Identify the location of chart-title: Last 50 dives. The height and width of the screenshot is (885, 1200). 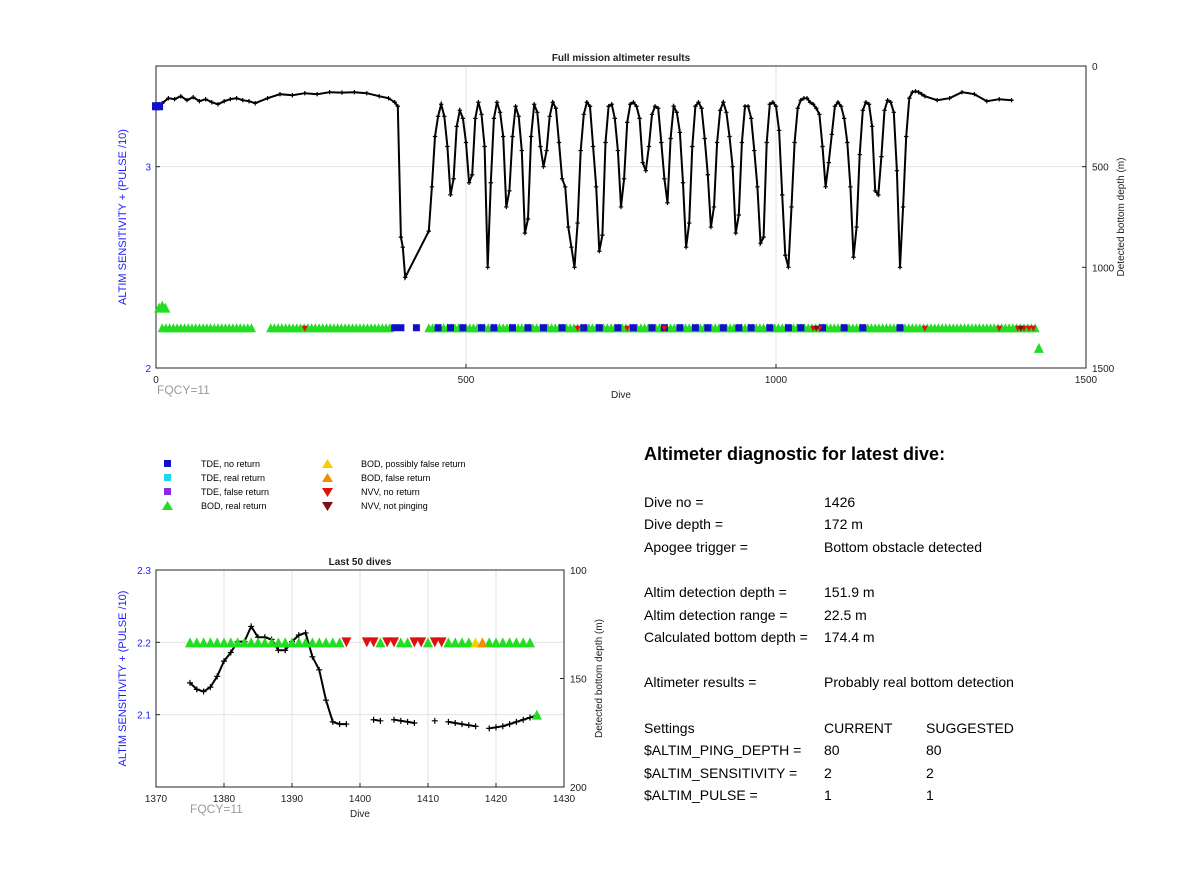
(360, 562).